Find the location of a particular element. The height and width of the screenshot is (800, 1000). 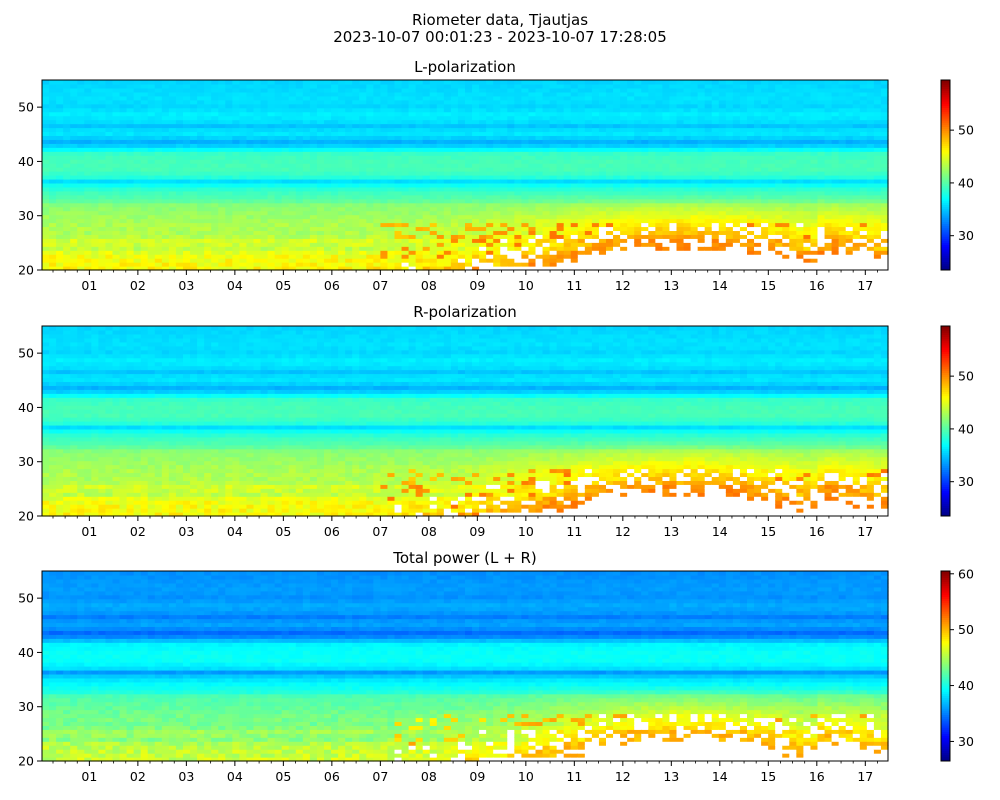

colorbar: 30 40 50 60 is located at coordinates (957, 664).